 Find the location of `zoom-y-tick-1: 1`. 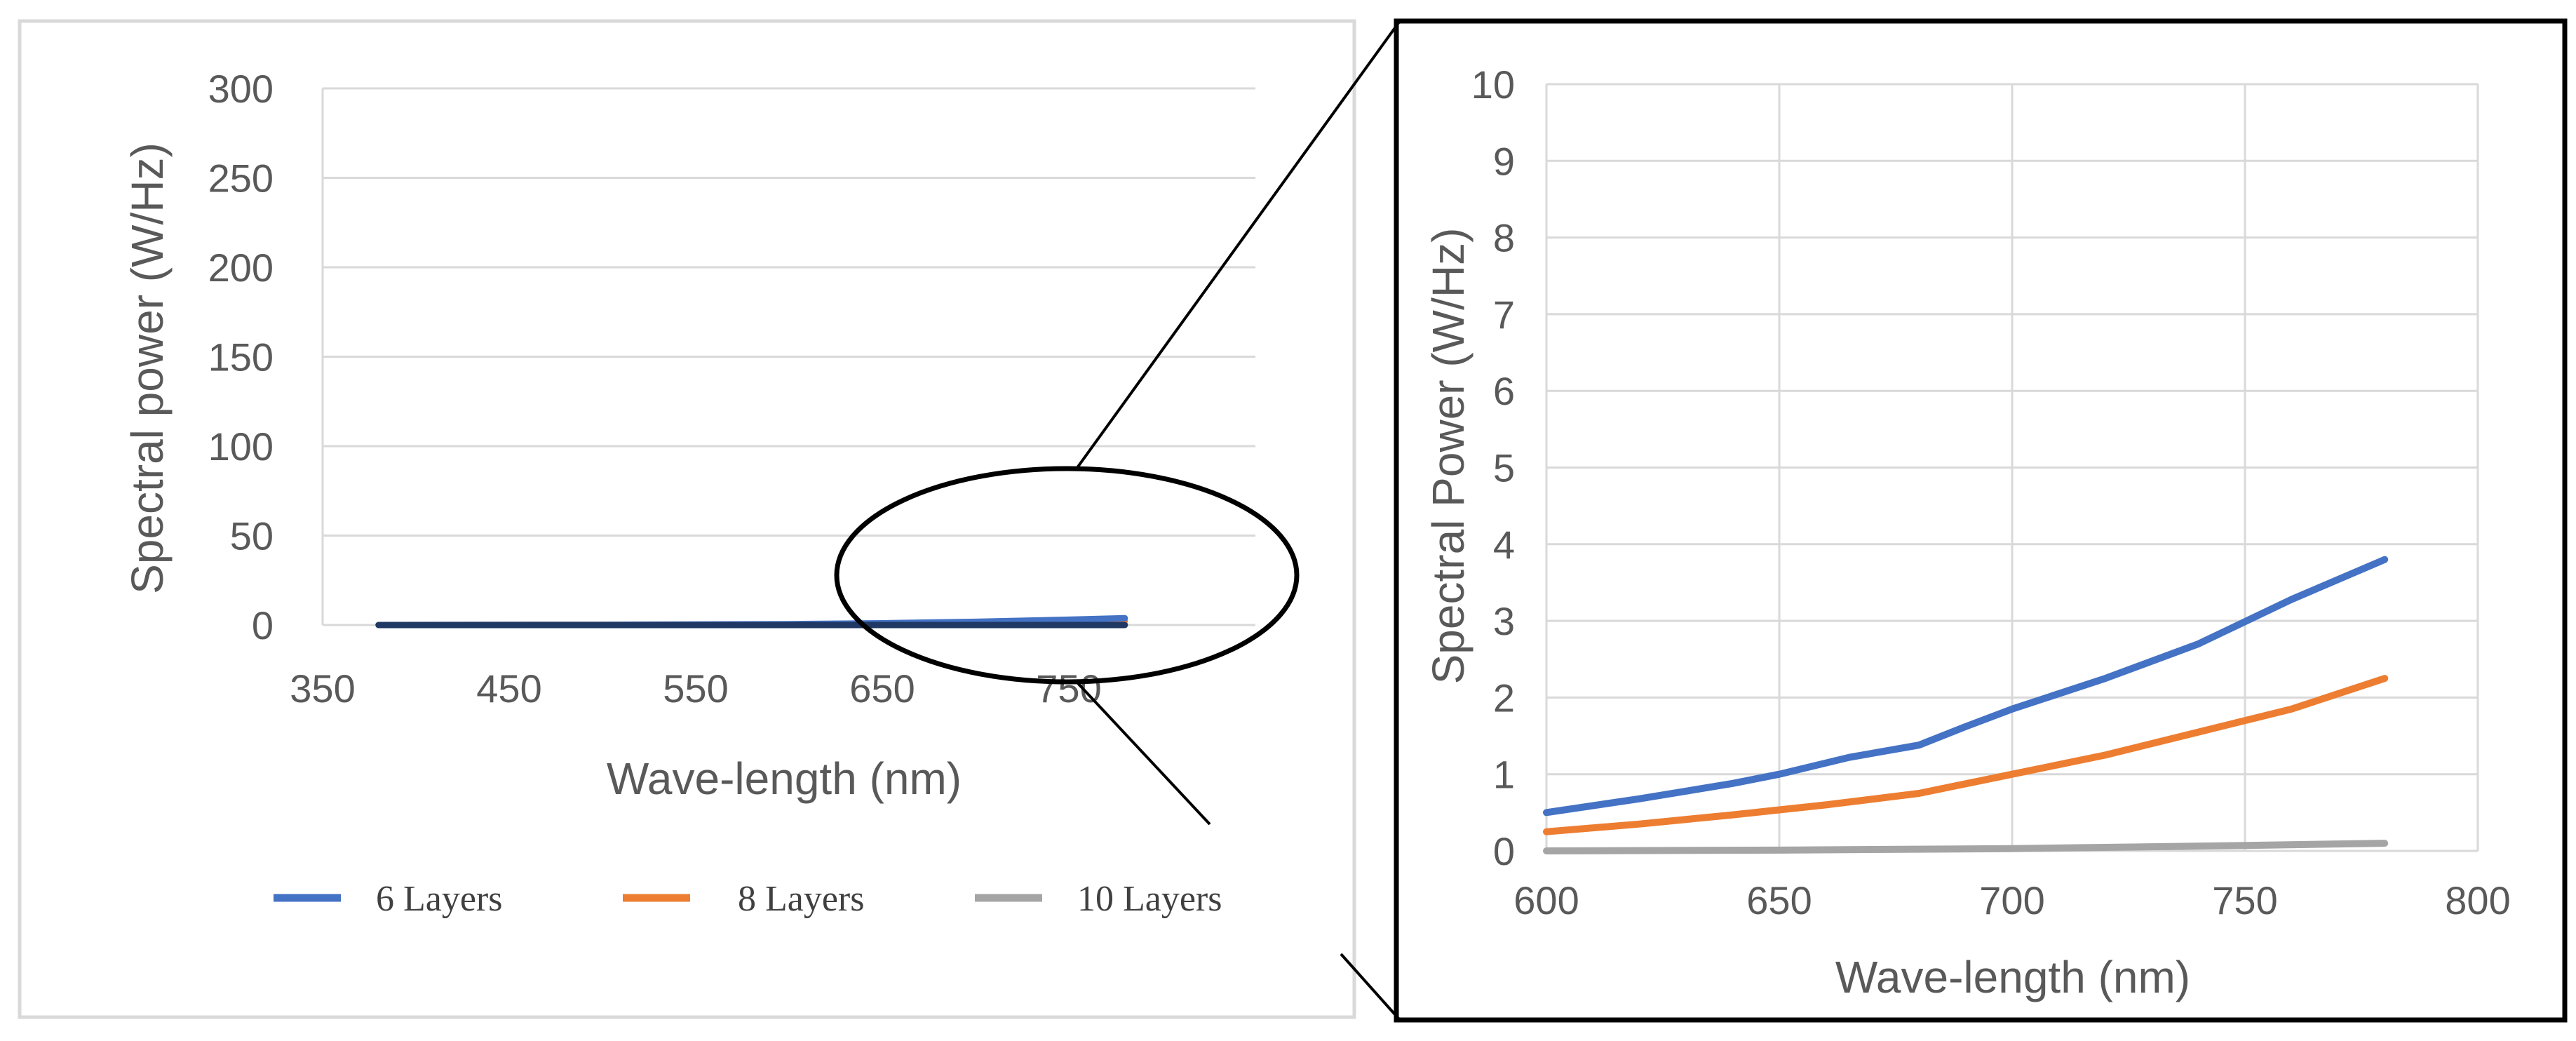

zoom-y-tick-1: 1 is located at coordinates (1504, 775).